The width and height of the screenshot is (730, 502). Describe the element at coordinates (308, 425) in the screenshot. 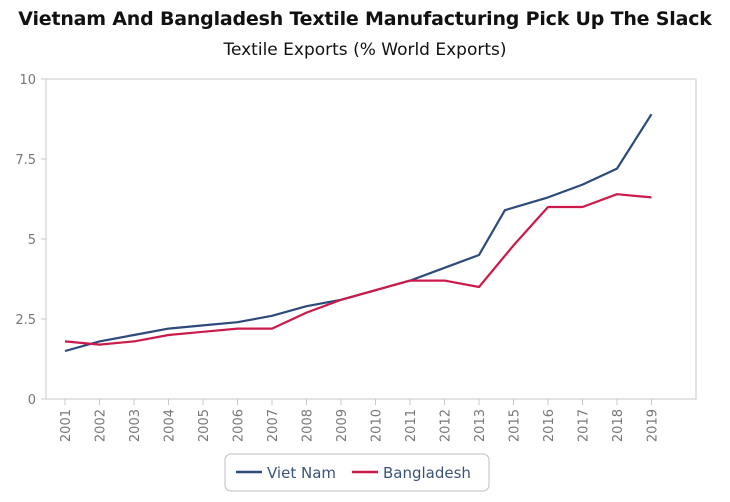

I see `x-tick-label: 2008` at that location.